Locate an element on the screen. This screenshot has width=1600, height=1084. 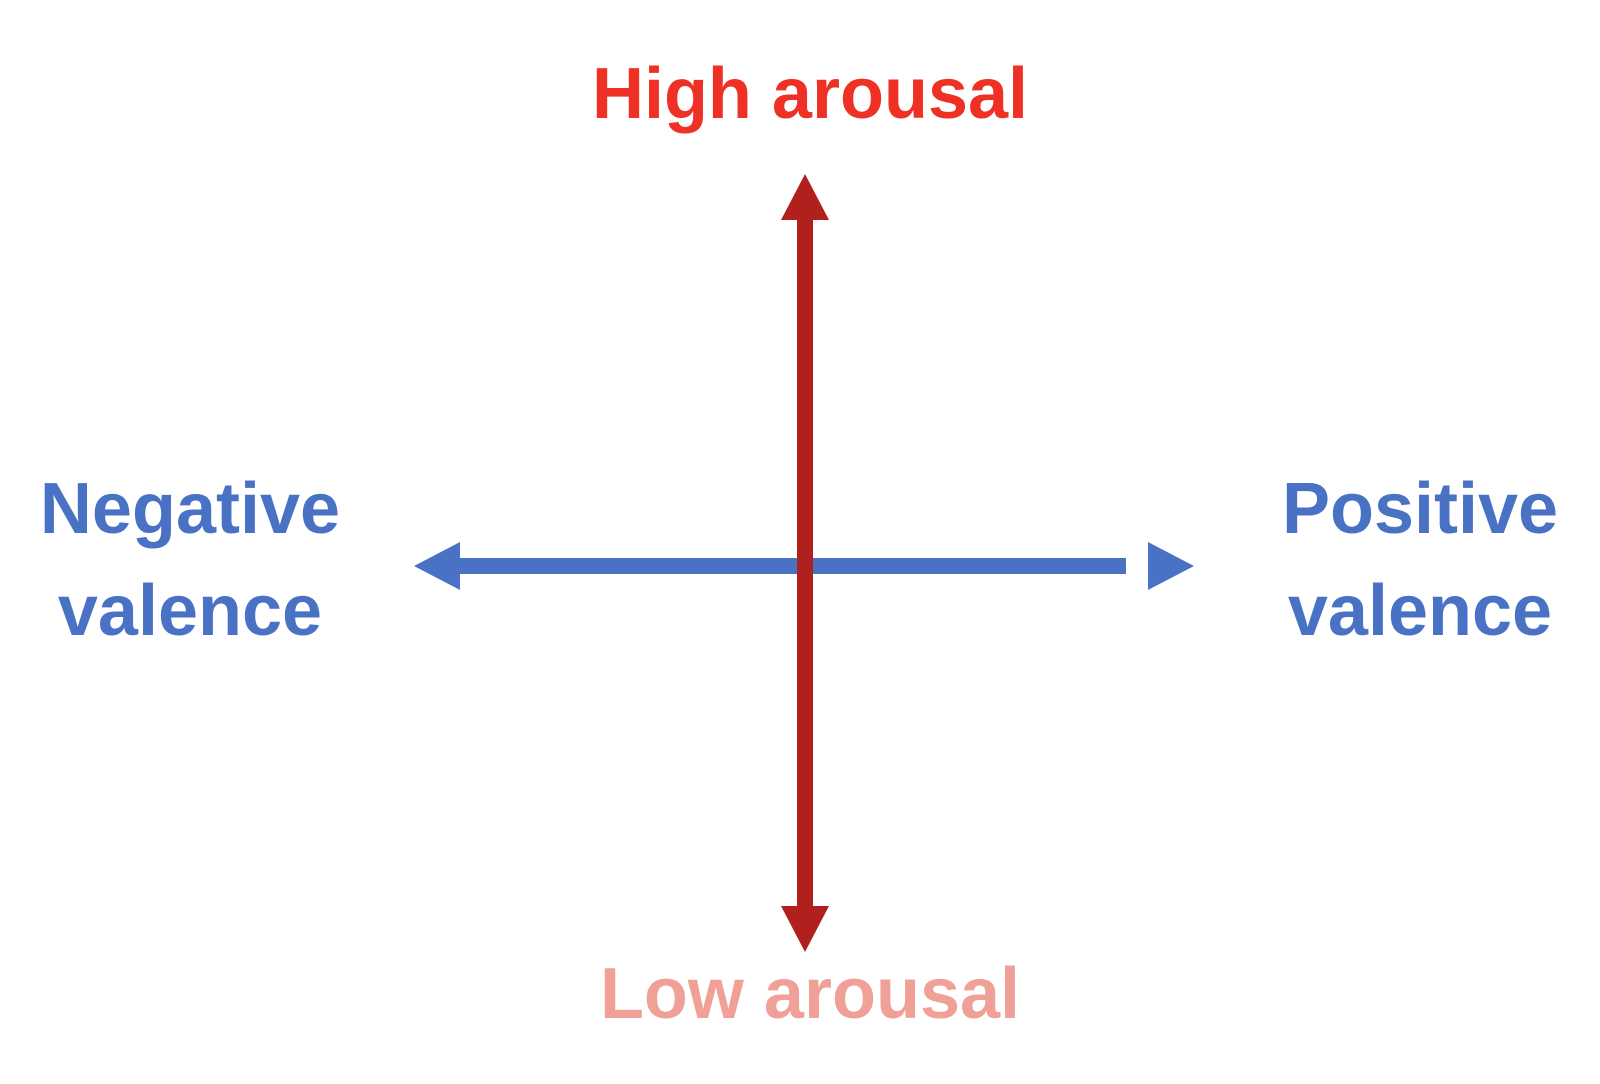
valence-axis is located at coordinates (804, 566).